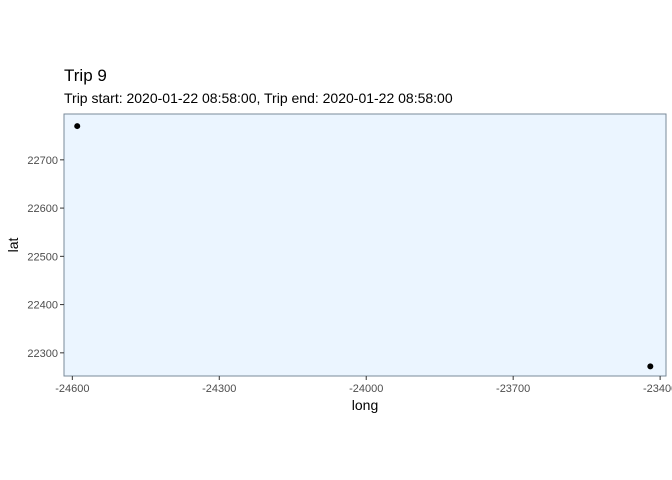  I want to click on y-tick-label: 22700, so click(42, 161).